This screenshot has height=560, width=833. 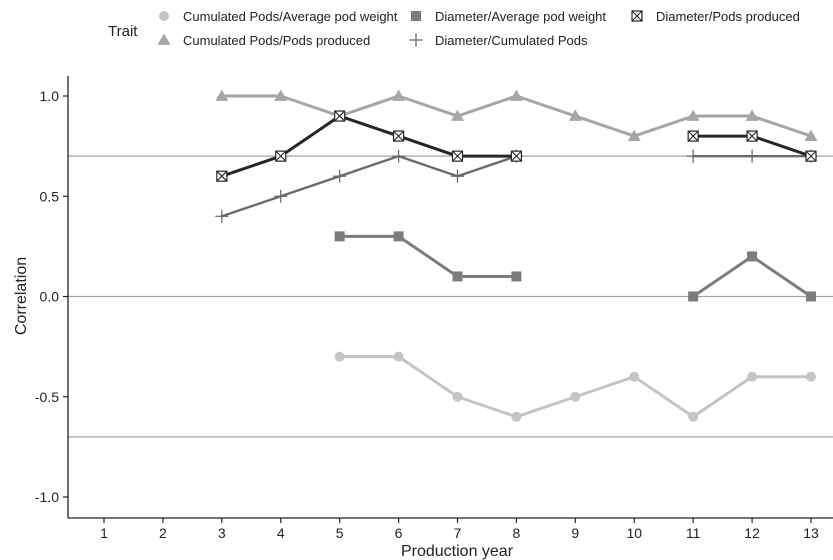 What do you see at coordinates (693, 533) in the screenshot?
I see `x-tick-label: 11` at bounding box center [693, 533].